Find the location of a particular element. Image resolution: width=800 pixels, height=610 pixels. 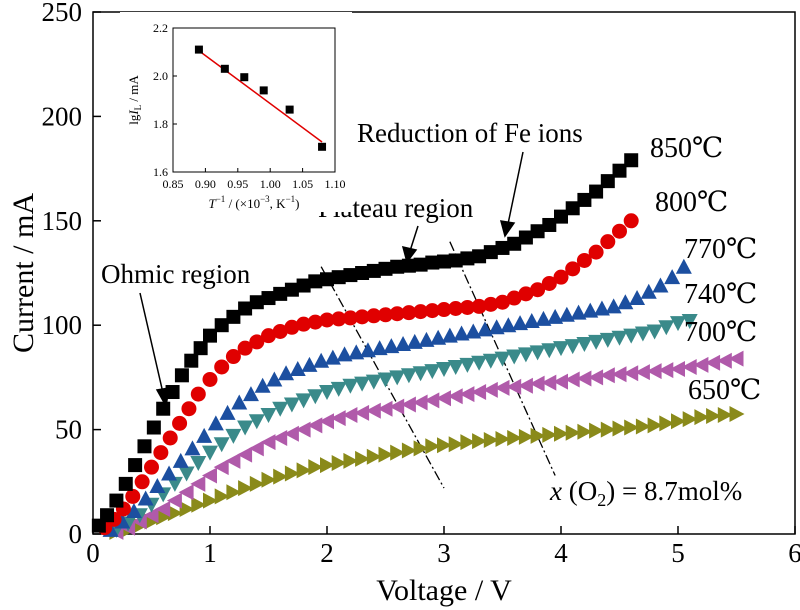

arrow-plateau-head is located at coordinates (409, 254).